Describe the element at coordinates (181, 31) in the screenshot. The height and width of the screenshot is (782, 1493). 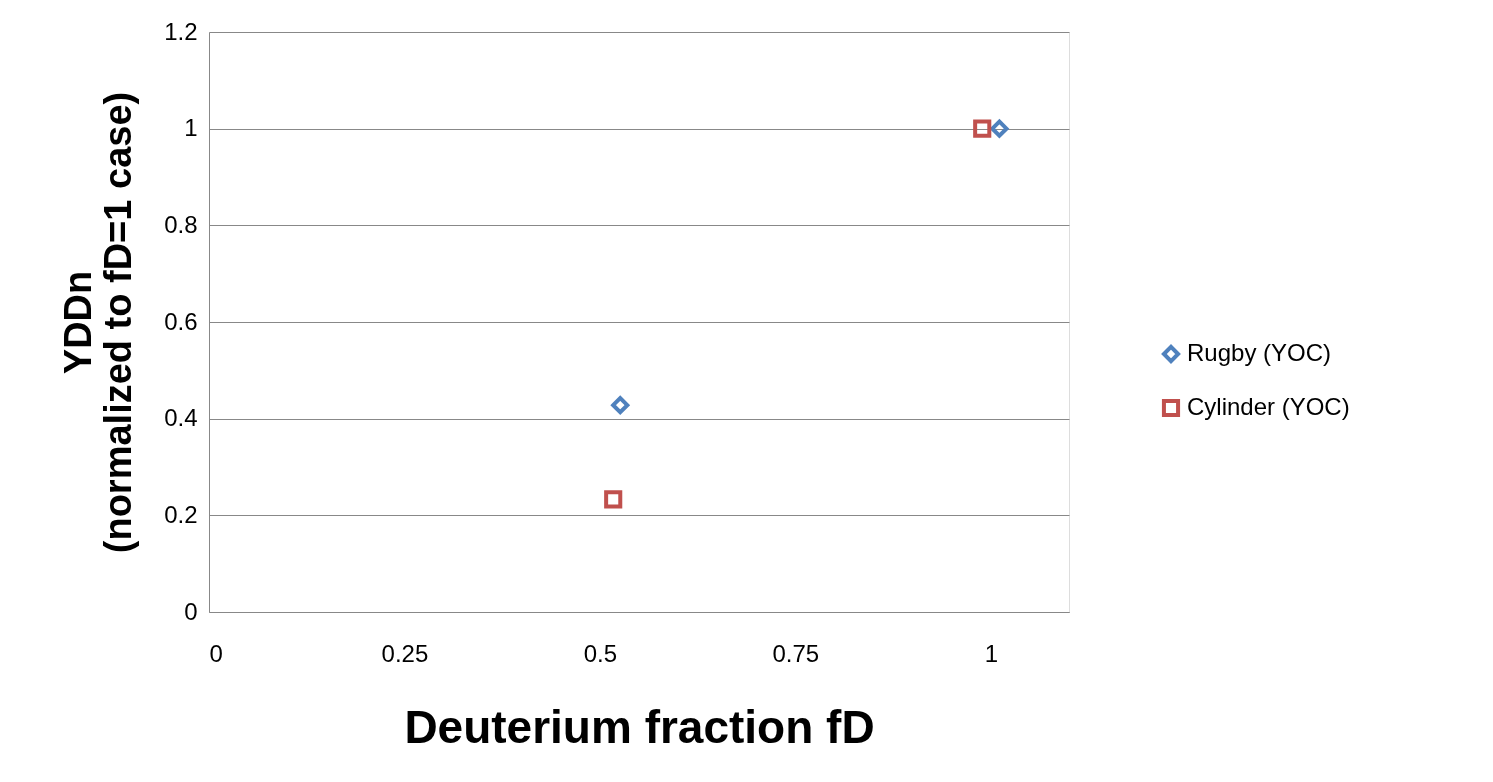
I see `y-tick-label: 1.2` at that location.